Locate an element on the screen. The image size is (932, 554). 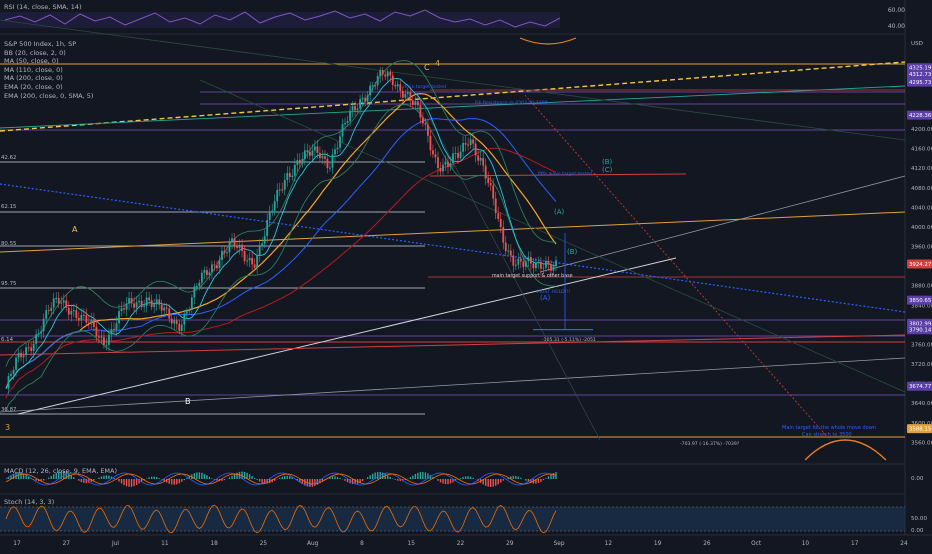
time-tick: 8 is located at coordinates (362, 544).